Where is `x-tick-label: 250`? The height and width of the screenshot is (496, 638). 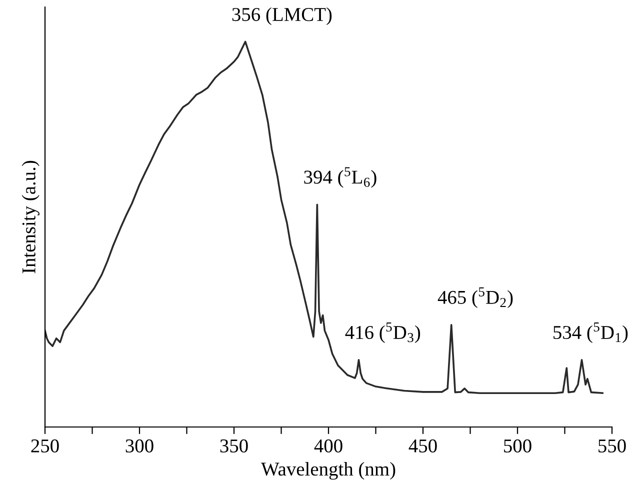 x-tick-label: 250 is located at coordinates (45, 445).